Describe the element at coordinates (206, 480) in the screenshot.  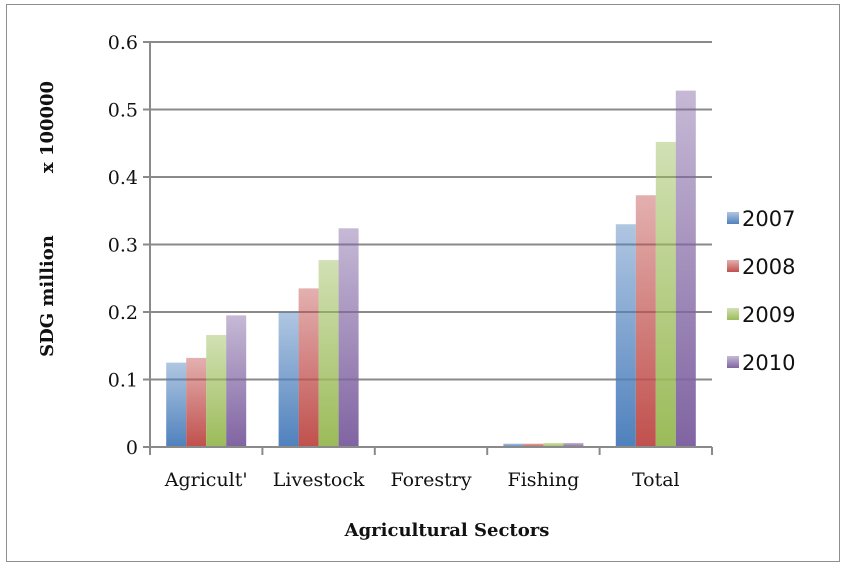
I see `x-tick-label: Agricult'` at that location.